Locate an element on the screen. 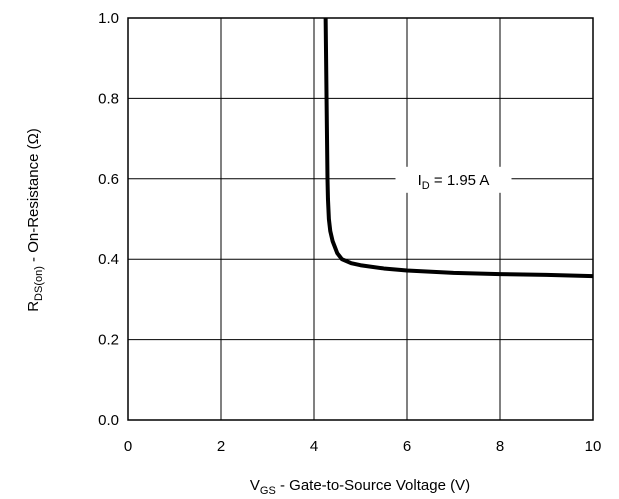 This screenshot has height=499, width=619. annotation-label: ID = 1.95 A is located at coordinates (454, 182).